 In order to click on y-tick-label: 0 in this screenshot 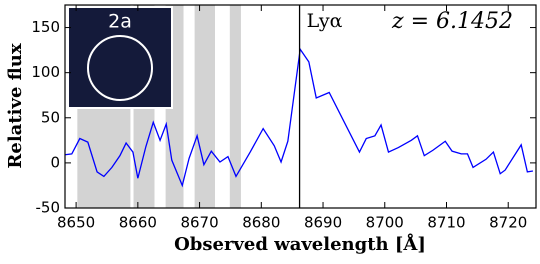, I will do `click(55, 162)`.